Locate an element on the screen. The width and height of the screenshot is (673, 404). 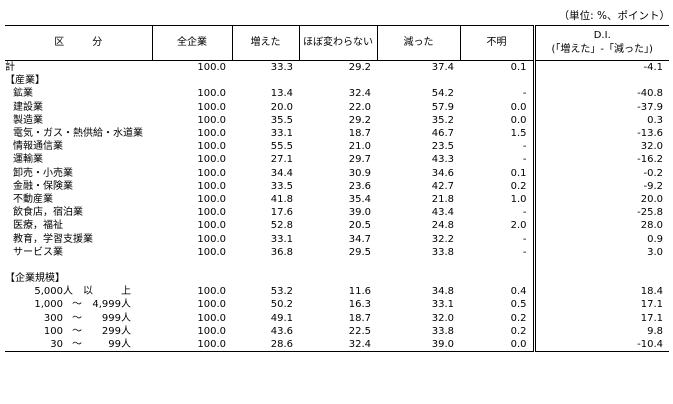
cell-unknown: 1.0 is located at coordinates (518, 200).